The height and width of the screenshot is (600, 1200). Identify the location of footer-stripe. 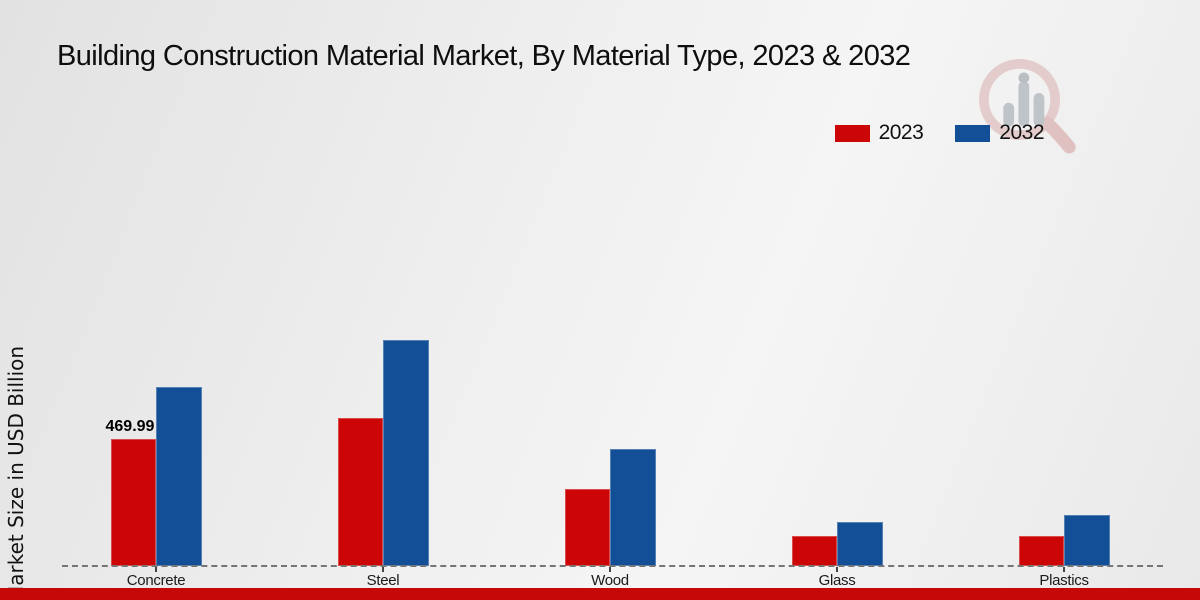
(600, 594).